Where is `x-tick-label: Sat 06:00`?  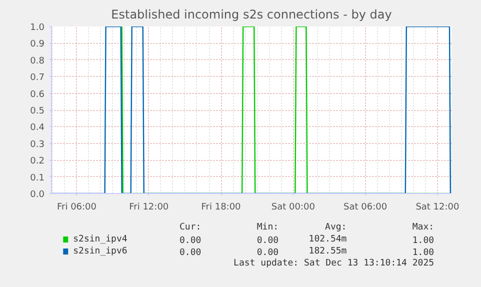
x-tick-label: Sat 06:00 is located at coordinates (366, 207).